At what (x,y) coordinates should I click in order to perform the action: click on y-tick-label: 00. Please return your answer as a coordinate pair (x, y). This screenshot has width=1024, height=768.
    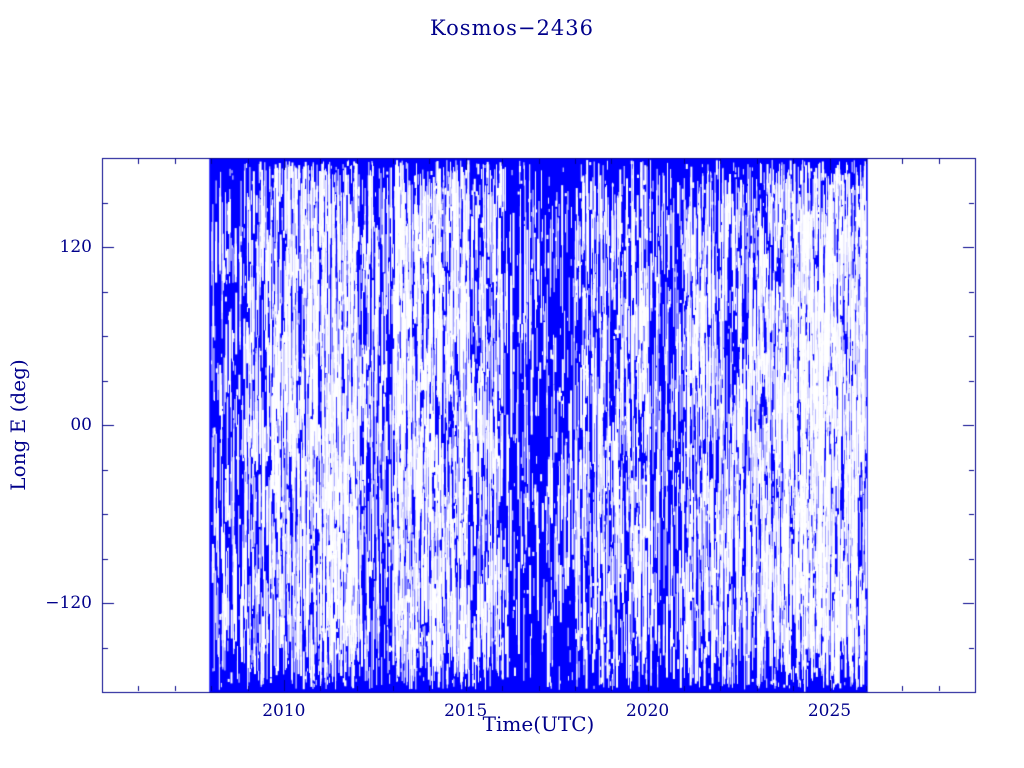
    Looking at the image, I should click on (81, 425).